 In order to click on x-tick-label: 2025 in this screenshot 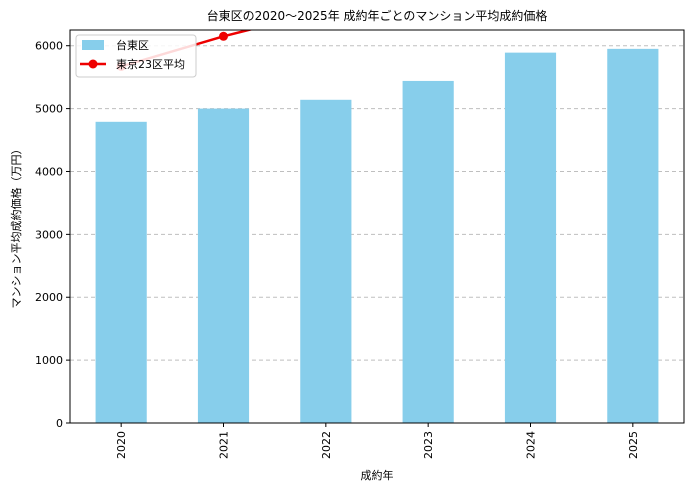, I will do `click(633, 445)`.